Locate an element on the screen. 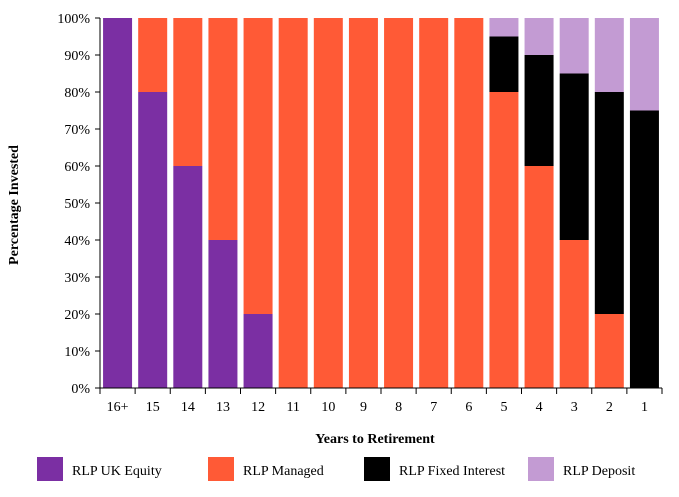  legend-label-rlp-fixed-interest: RLP Fixed Interest is located at coordinates (452, 471).